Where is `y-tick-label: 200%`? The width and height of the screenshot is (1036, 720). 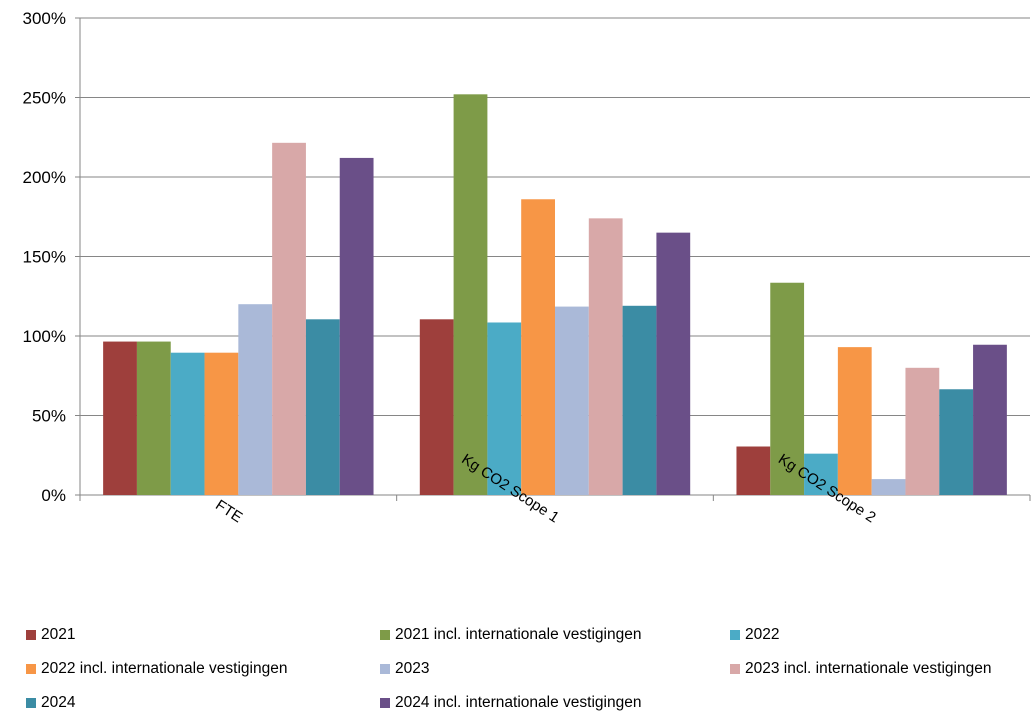
y-tick-label: 200% is located at coordinates (44, 177).